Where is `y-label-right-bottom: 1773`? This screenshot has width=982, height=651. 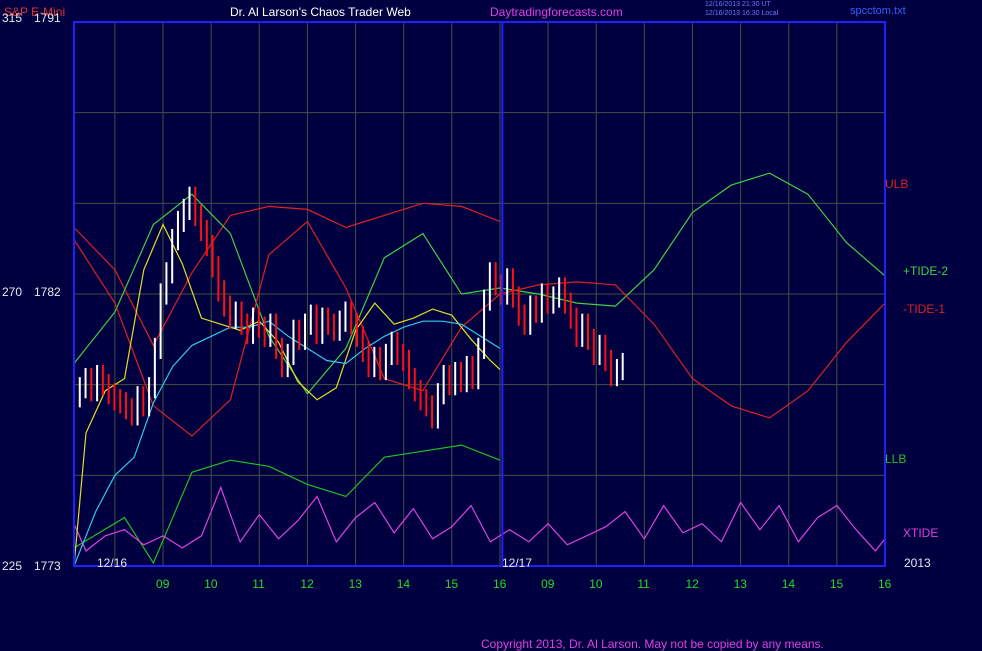 y-label-right-bottom: 1773 is located at coordinates (47, 566).